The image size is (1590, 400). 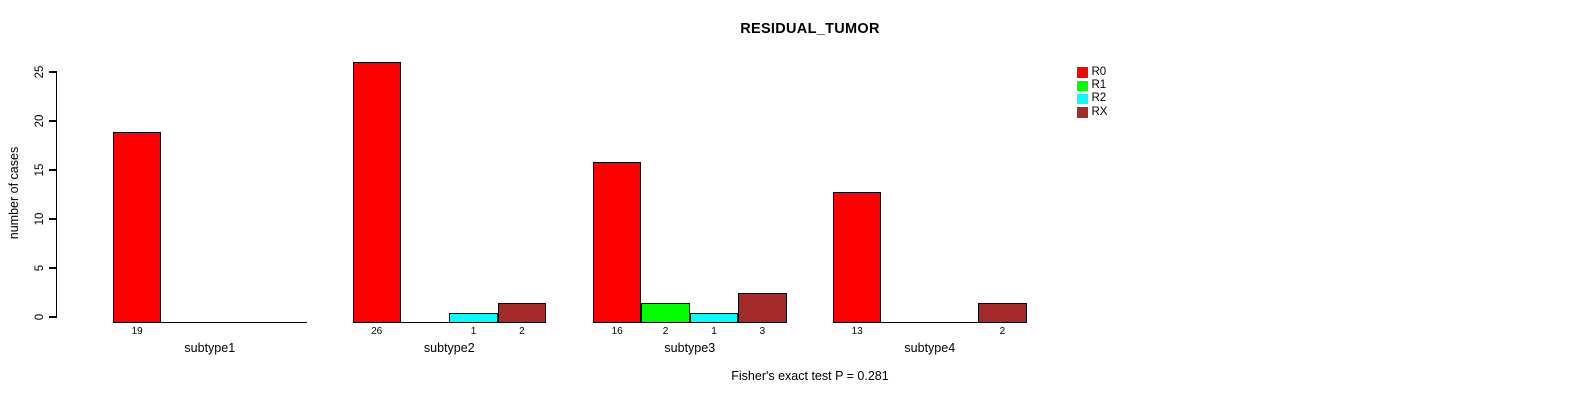 I want to click on y-tick-label: 0, so click(x=40, y=317).